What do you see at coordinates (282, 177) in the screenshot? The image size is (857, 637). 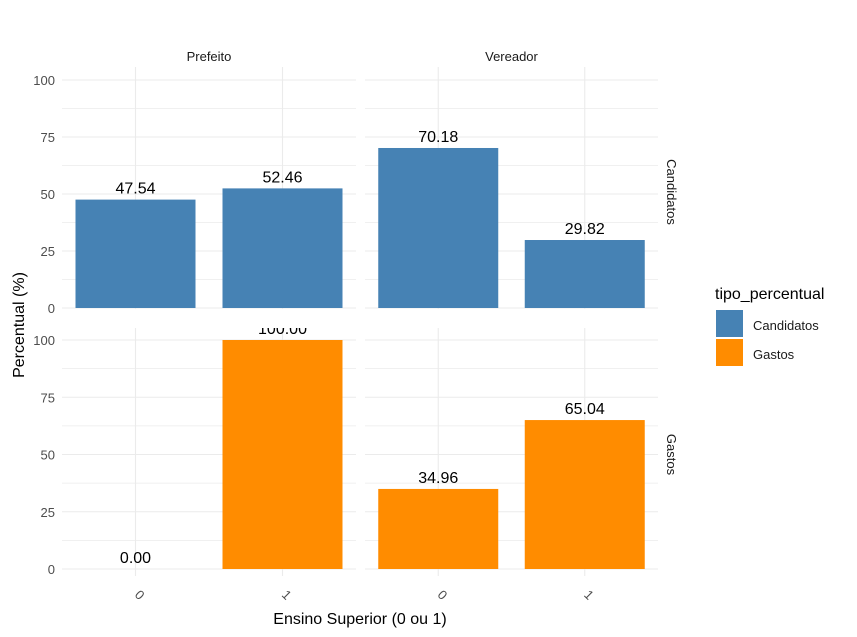 I see `data-label: 52.46` at bounding box center [282, 177].